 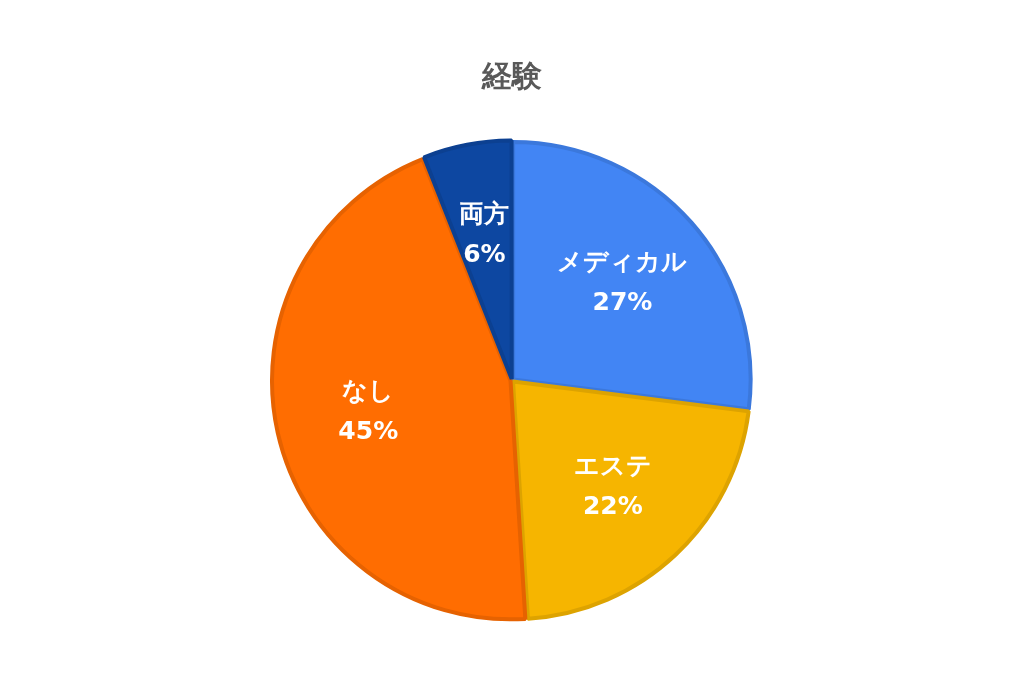 I want to click on chart-title: 経験, so click(x=511, y=75).